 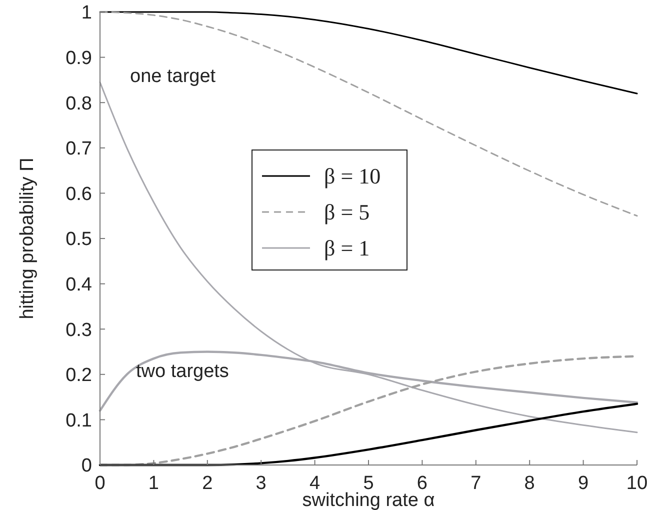 I want to click on x-tick-label: 7, so click(x=476, y=483).